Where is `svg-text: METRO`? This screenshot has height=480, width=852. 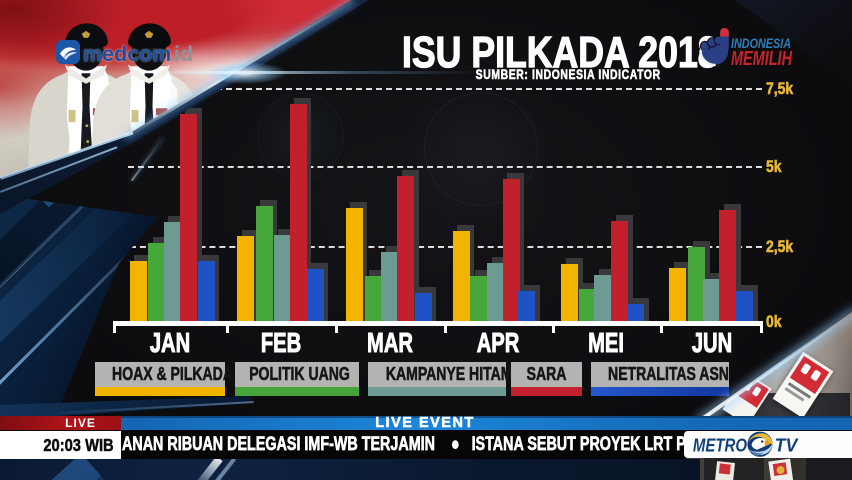
svg-text: METRO is located at coordinates (720, 445).